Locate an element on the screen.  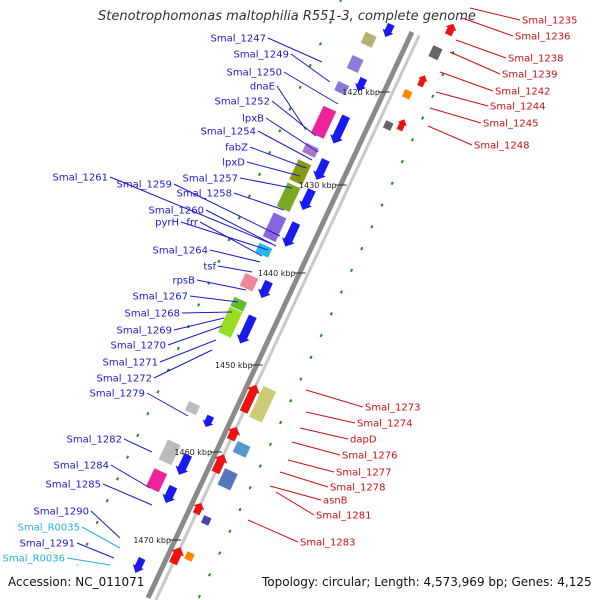
gene-label-smal-1285: Smal_1285 is located at coordinates (73, 485).